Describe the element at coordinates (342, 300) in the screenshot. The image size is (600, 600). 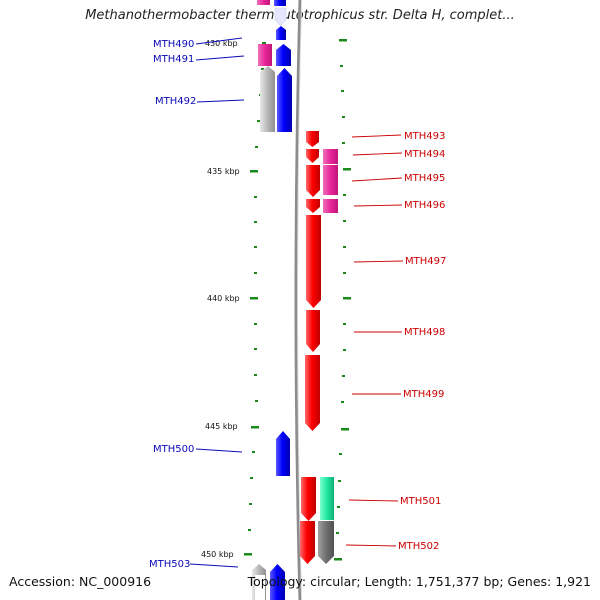
I see `outer-tick-marks` at that location.